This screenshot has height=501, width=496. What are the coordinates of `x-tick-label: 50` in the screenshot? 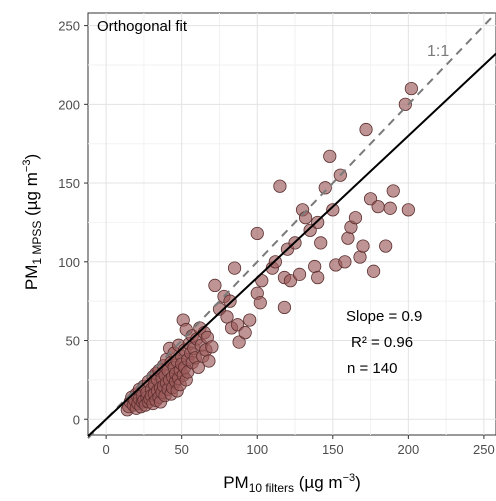 It's located at (181, 449).